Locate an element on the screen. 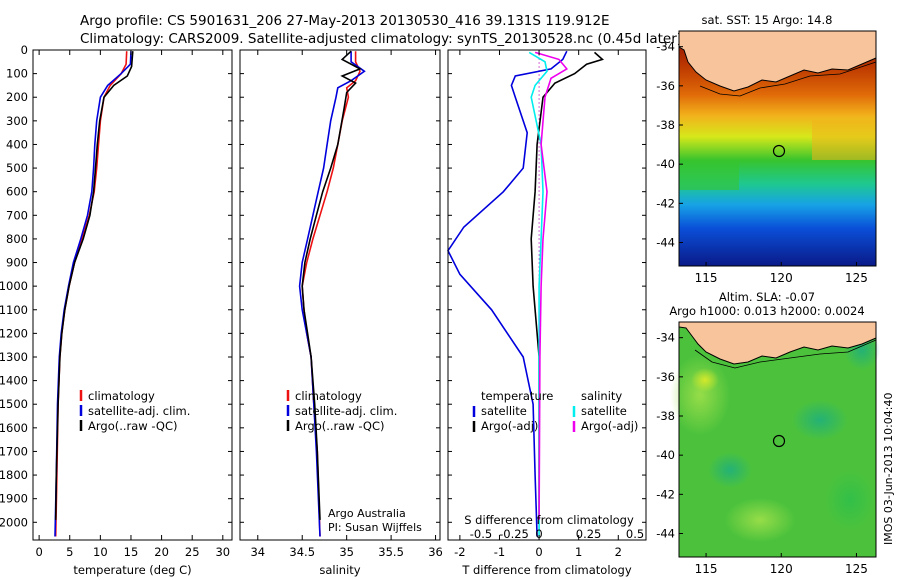  sst-map-frame is located at coordinates (777, 148).